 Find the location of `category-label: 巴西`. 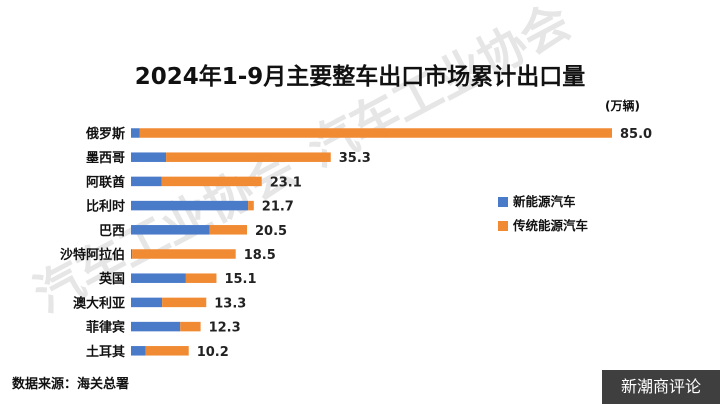

category-label: 巴西 is located at coordinates (112, 231).